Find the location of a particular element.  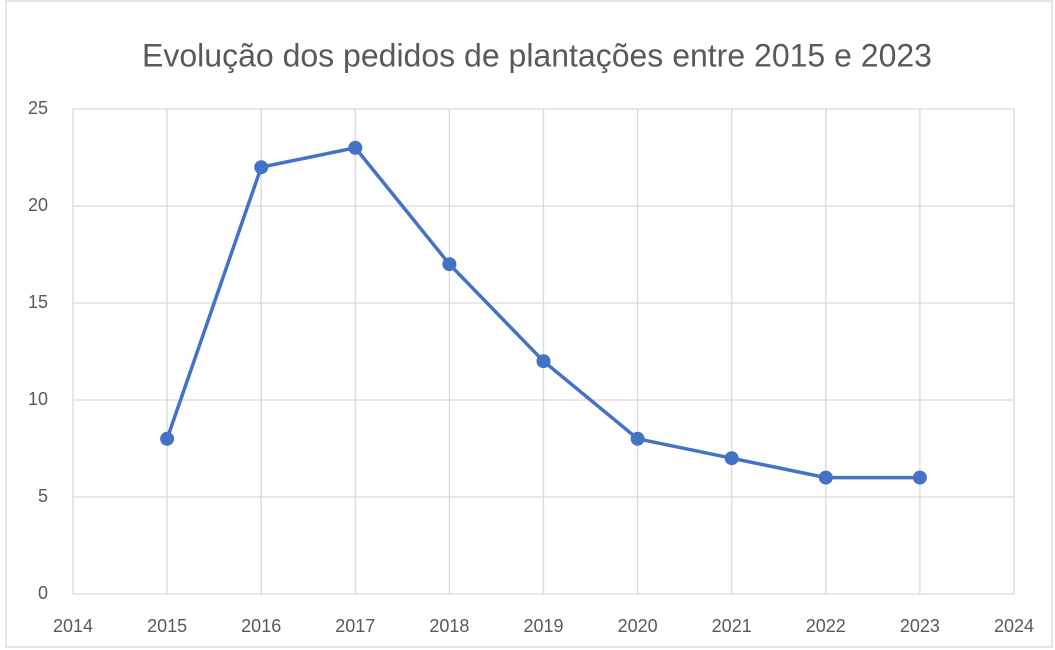

y-tick-label: 20 is located at coordinates (38, 205).